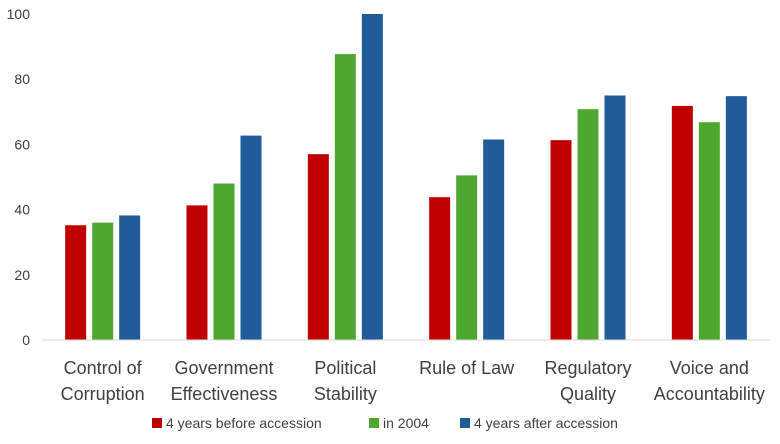 This screenshot has height=444, width=780. I want to click on x-category-label: Quality, so click(588, 394).